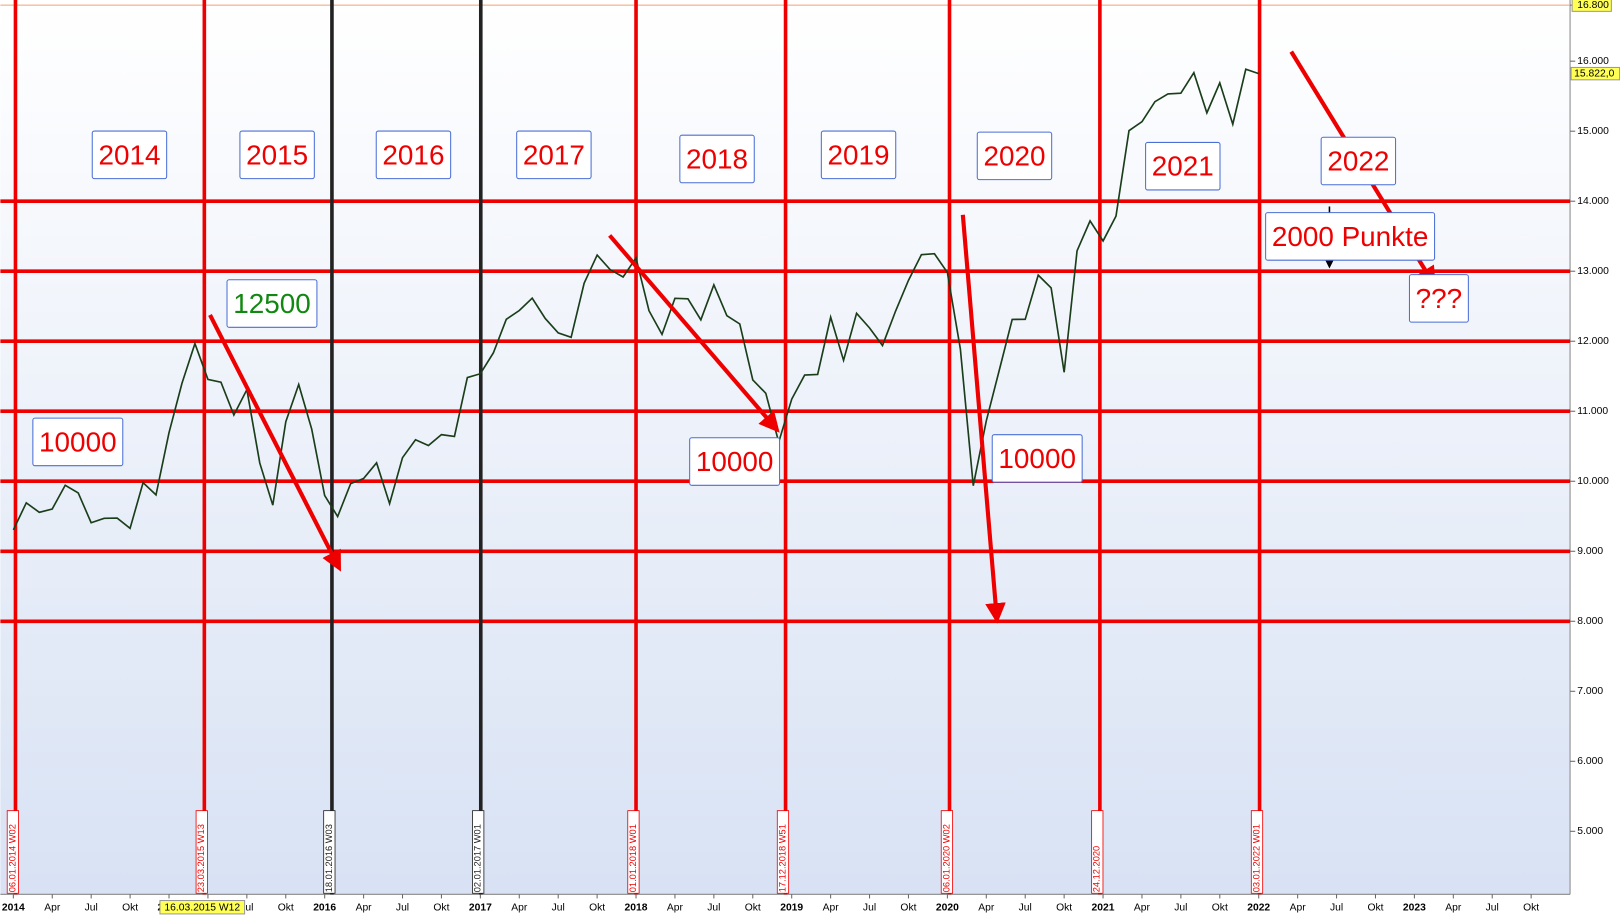 The width and height of the screenshot is (1620, 916). Describe the element at coordinates (1595, 458) in the screenshot. I see `y-axis-area` at that location.